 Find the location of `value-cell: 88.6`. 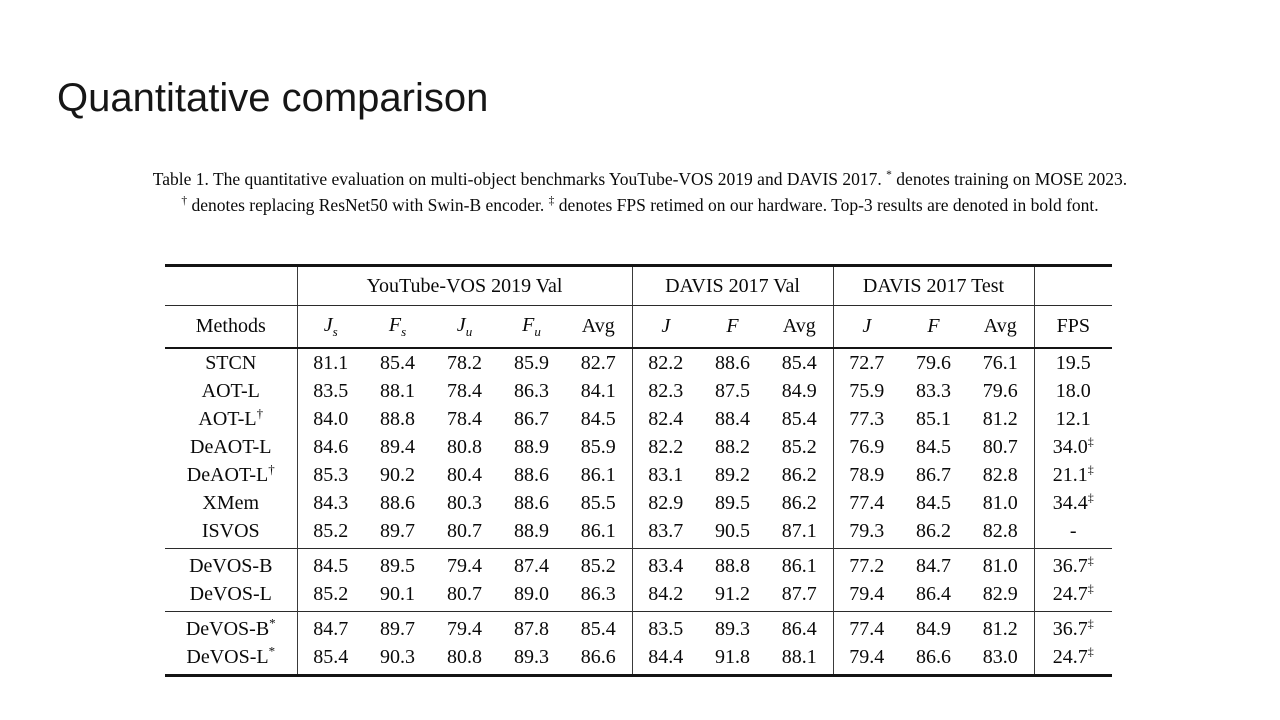

value-cell: 88.6 is located at coordinates (531, 503).